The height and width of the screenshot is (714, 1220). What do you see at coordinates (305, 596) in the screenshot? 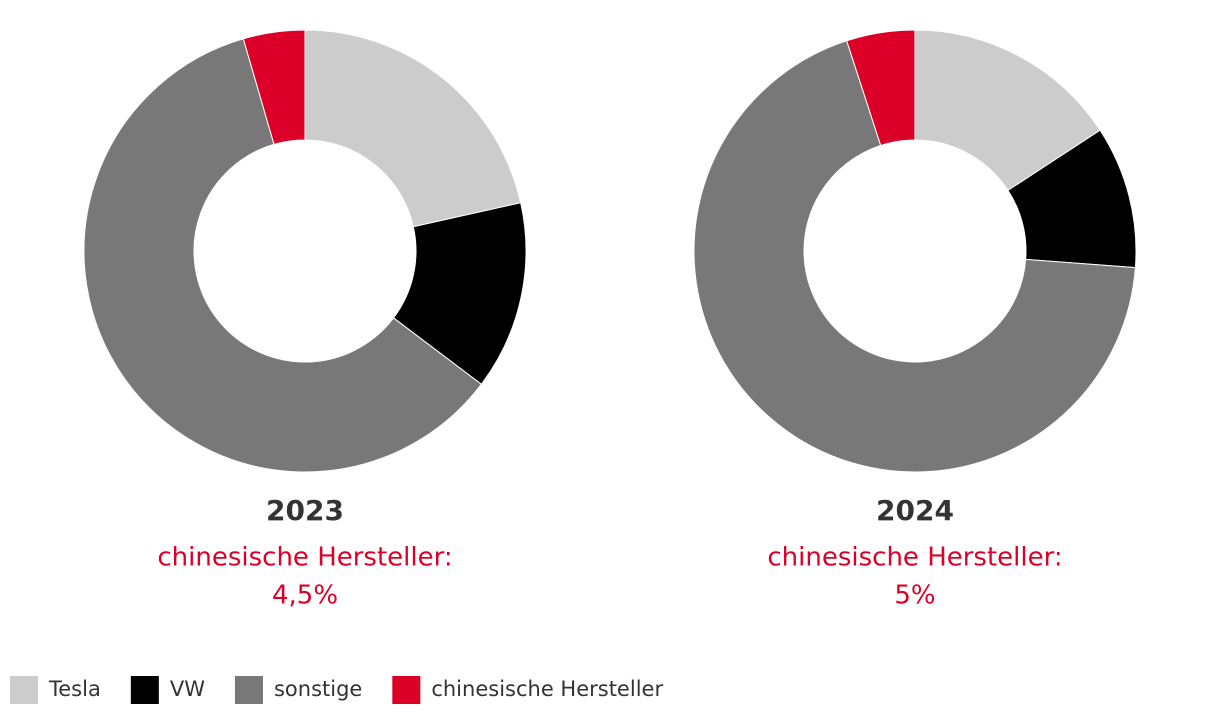
I see `value-label: 4,5%` at bounding box center [305, 596].